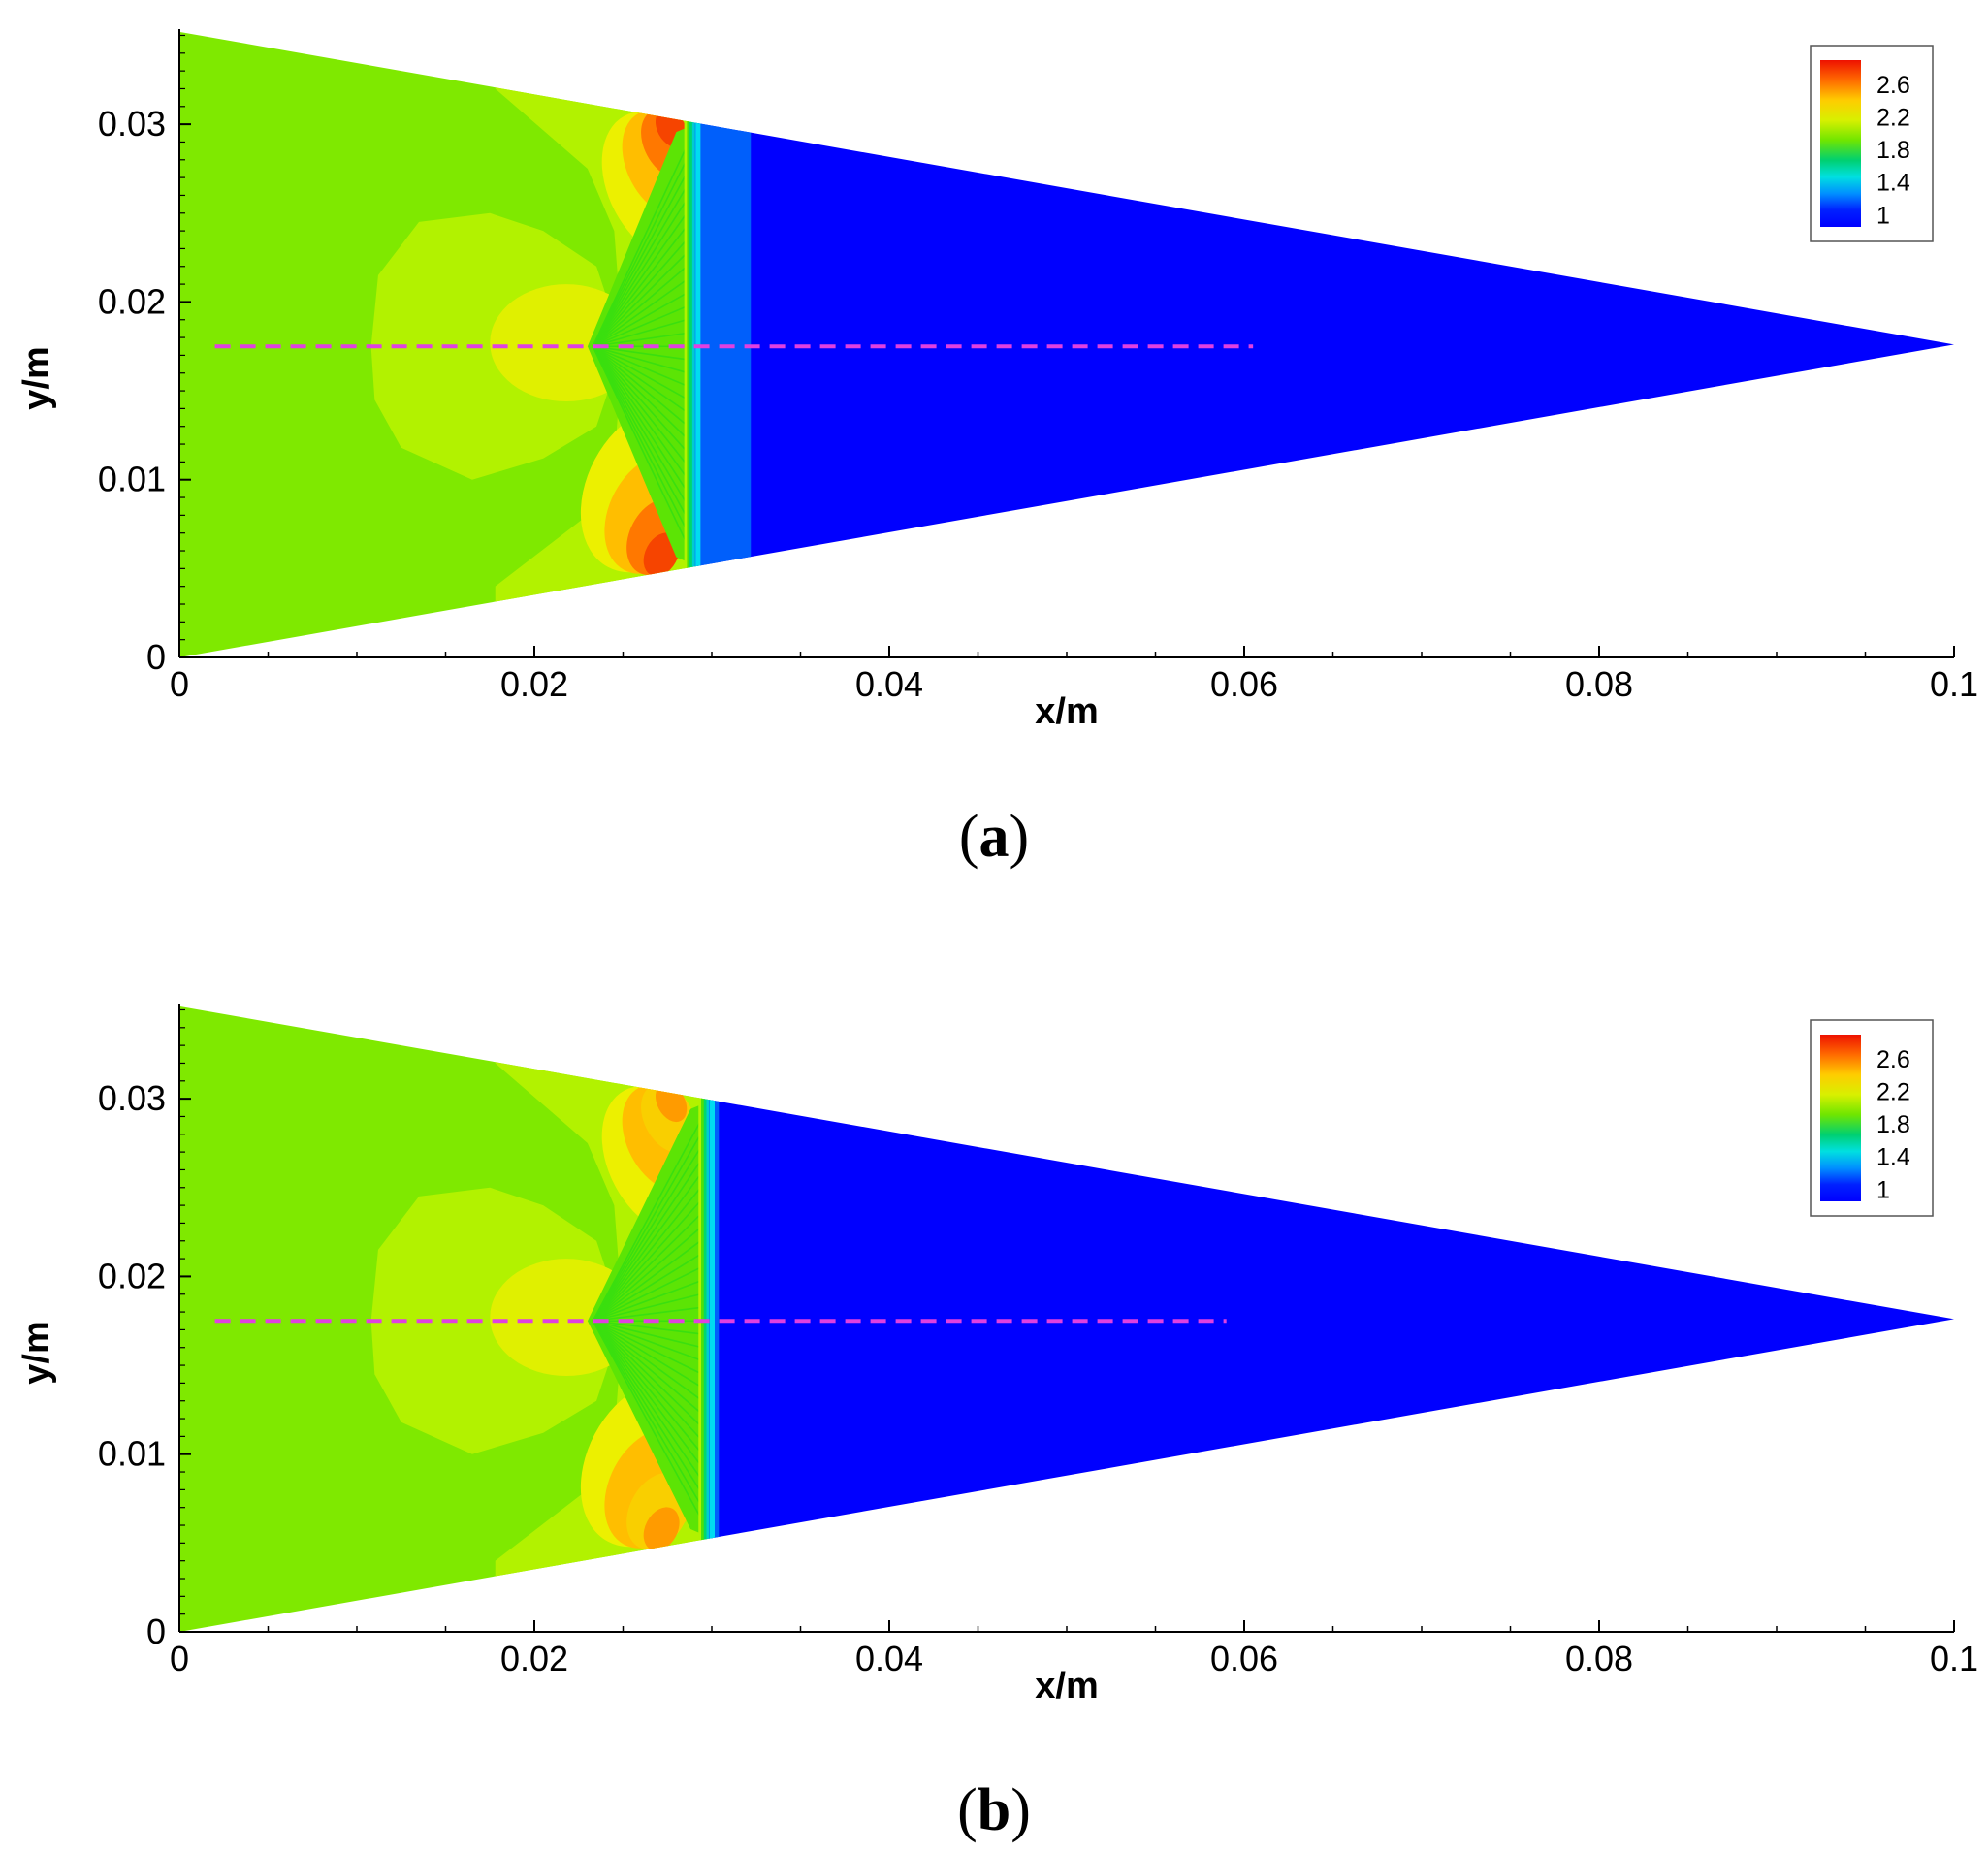 This screenshot has height=1852, width=1988. I want to click on panel-caption: (a), so click(994, 837).